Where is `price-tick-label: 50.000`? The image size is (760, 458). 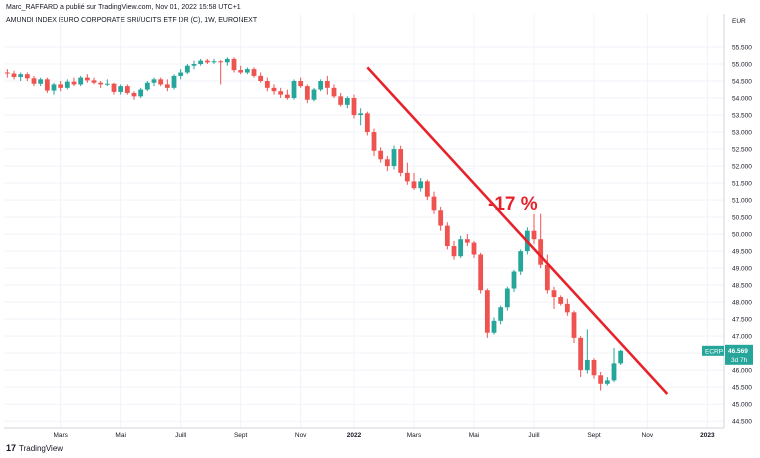
price-tick-label: 50.000 is located at coordinates (742, 234).